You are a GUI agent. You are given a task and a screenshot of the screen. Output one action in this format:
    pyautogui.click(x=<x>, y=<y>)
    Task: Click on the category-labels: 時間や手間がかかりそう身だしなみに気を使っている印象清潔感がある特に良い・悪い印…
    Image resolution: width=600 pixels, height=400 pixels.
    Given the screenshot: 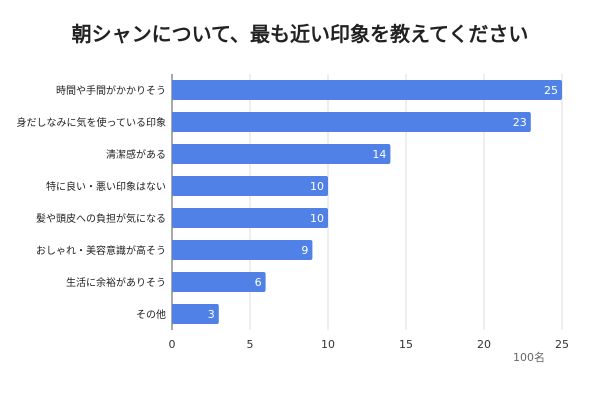 What is the action you would take?
    pyautogui.click(x=92, y=202)
    